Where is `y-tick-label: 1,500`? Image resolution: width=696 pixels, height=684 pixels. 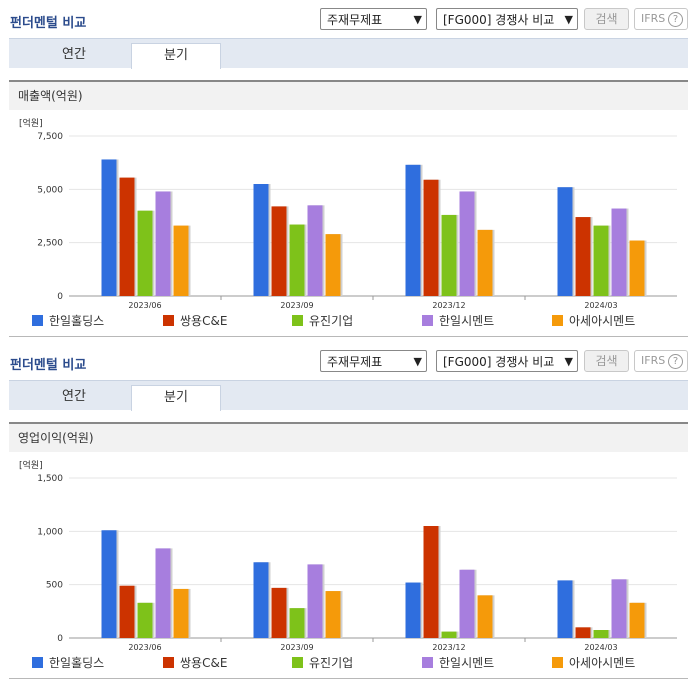 y-tick-label: 1,500 is located at coordinates (50, 479).